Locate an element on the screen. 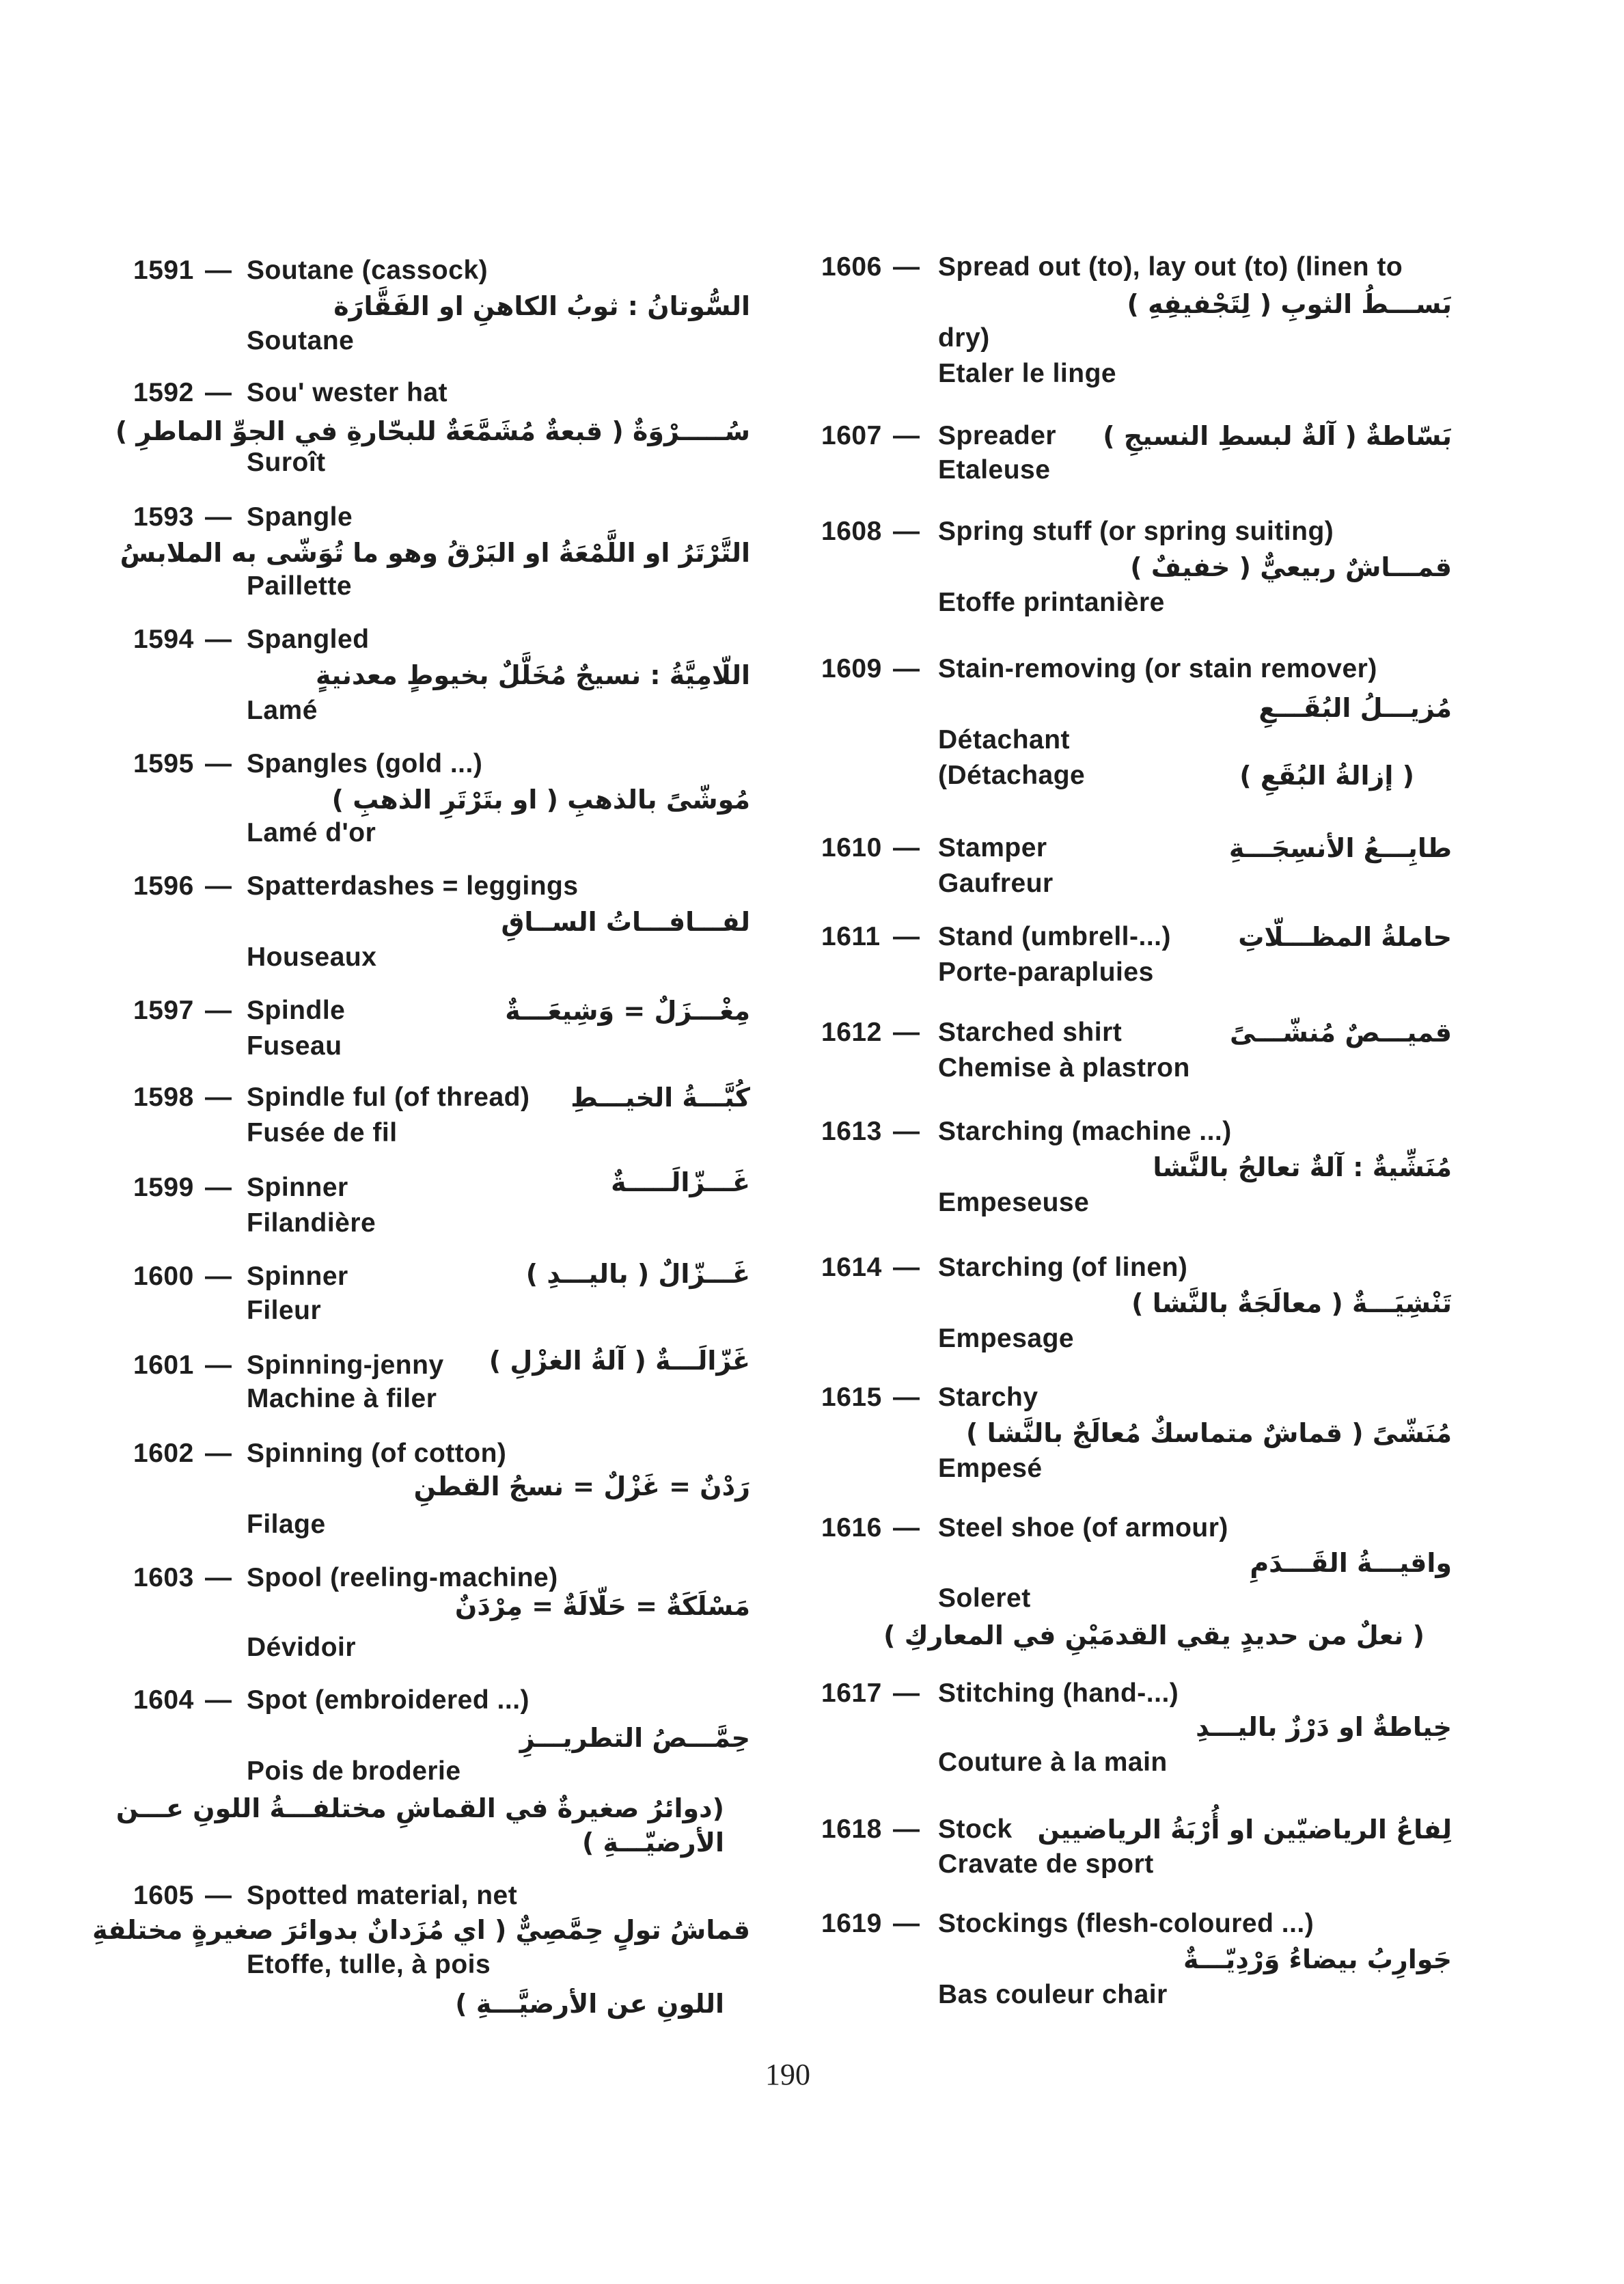  french-translation: Dévidoir is located at coordinates (302, 1648).